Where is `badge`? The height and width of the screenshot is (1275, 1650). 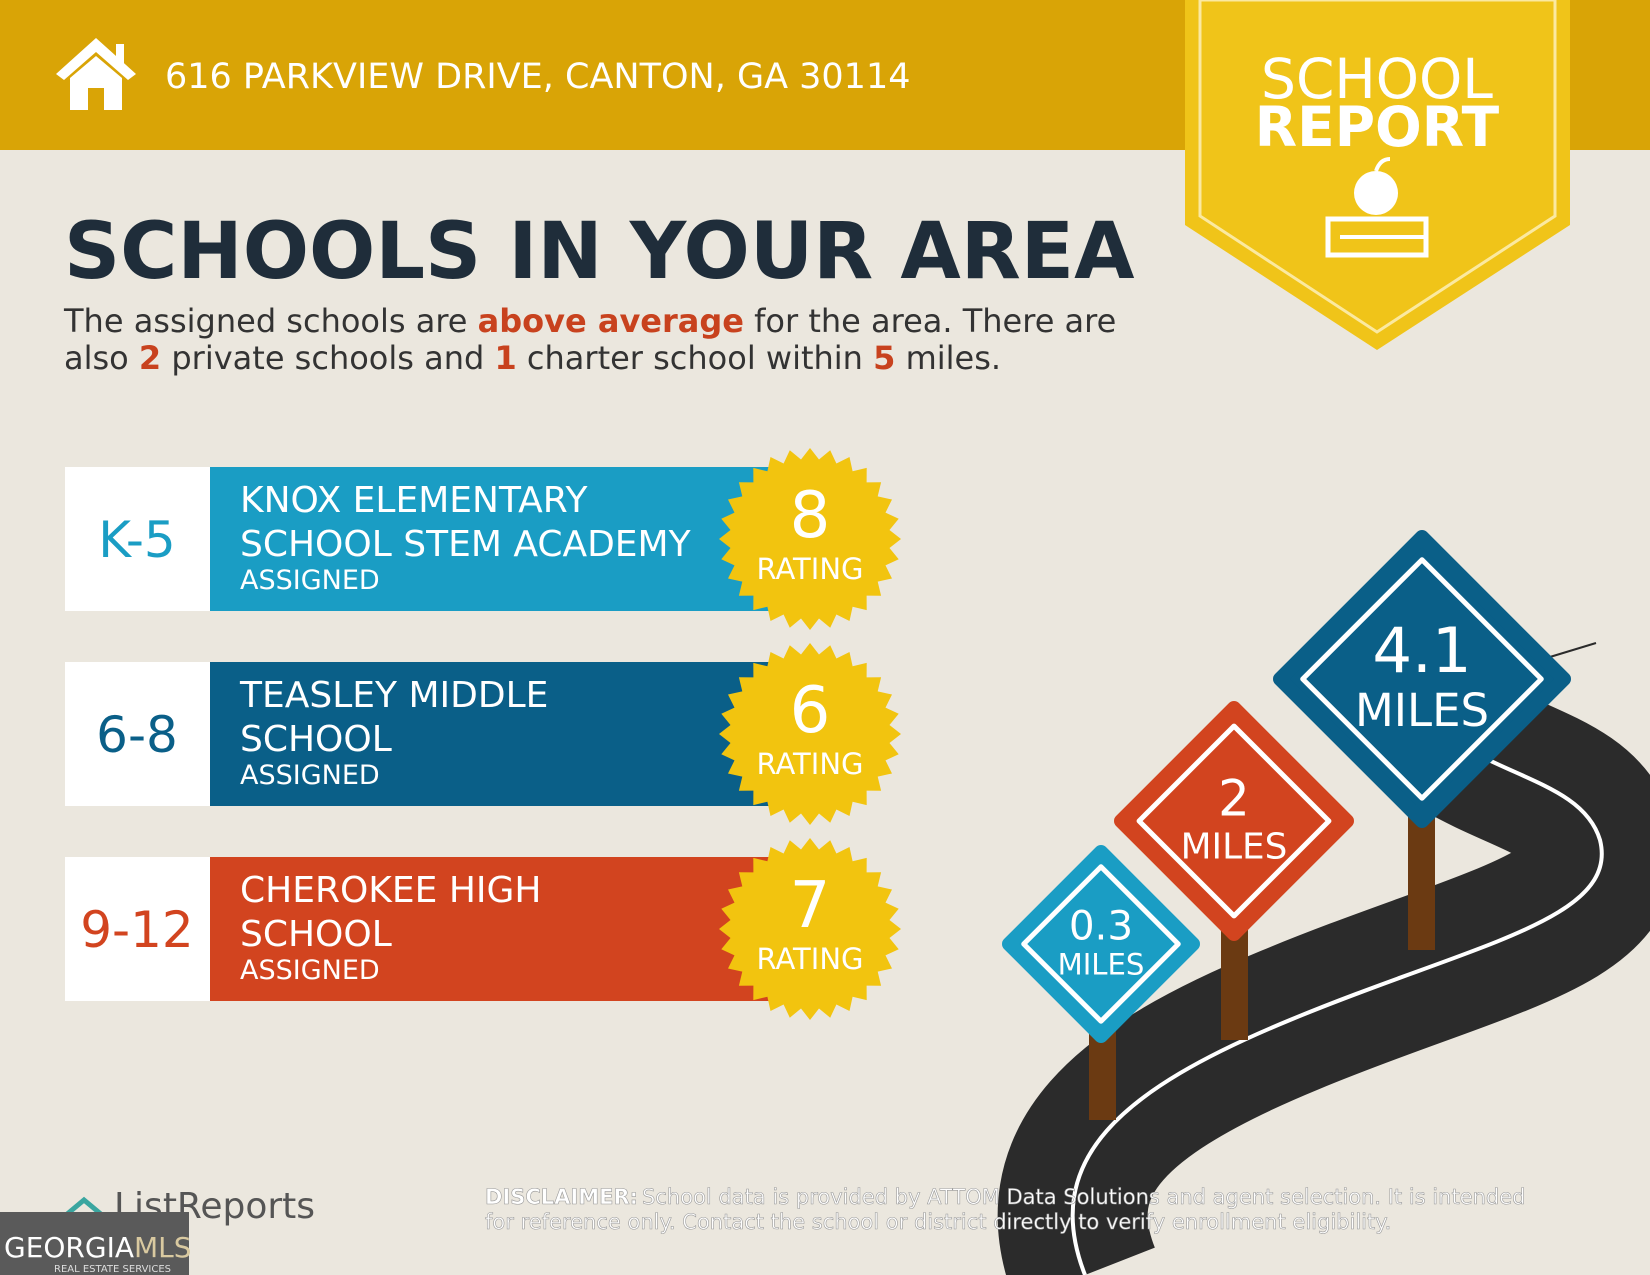 badge is located at coordinates (1377, 175).